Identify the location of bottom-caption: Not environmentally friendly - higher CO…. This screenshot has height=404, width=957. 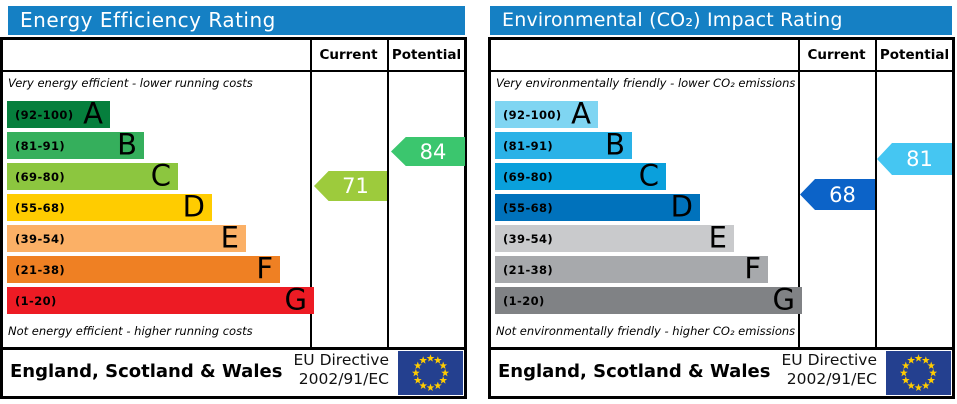
(646, 331).